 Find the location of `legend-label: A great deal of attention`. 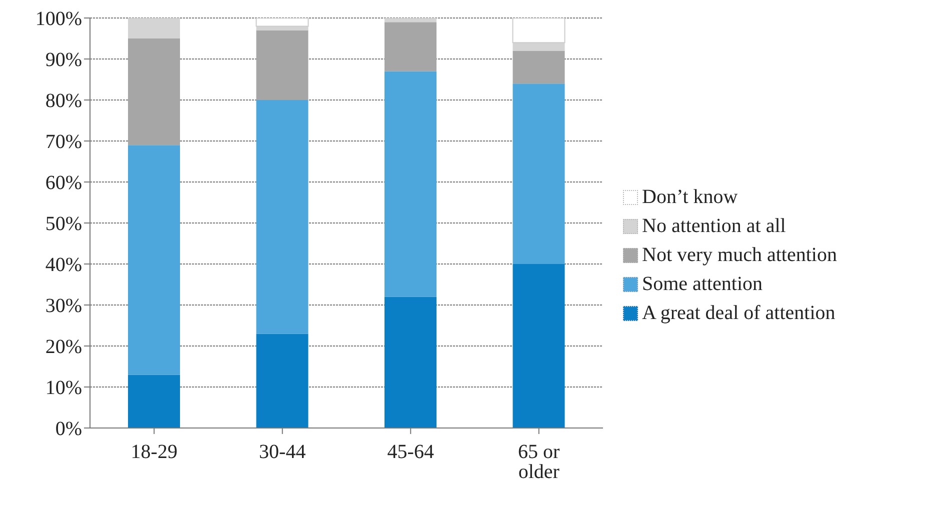

legend-label: A great deal of attention is located at coordinates (739, 313).